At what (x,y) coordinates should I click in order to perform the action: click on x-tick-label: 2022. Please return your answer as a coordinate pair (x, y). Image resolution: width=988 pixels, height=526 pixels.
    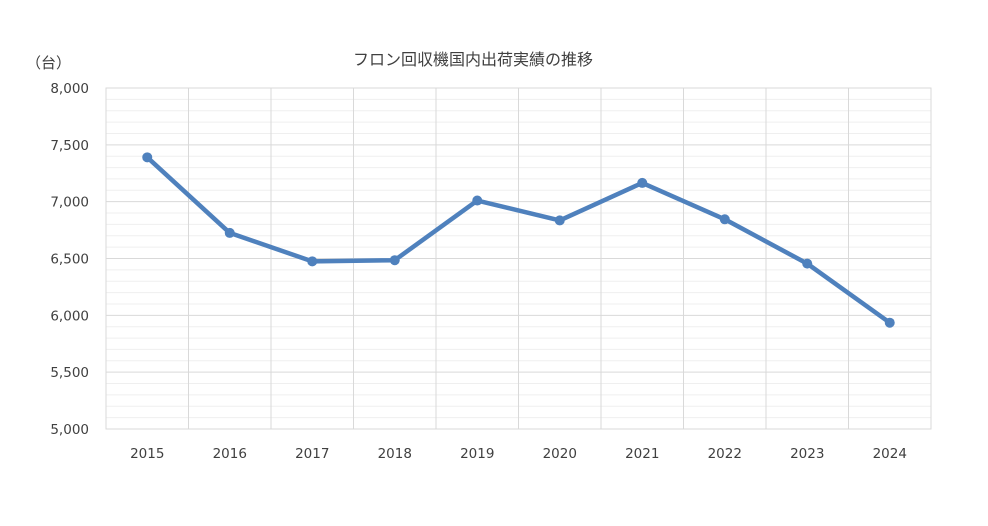
    Looking at the image, I should click on (725, 454).